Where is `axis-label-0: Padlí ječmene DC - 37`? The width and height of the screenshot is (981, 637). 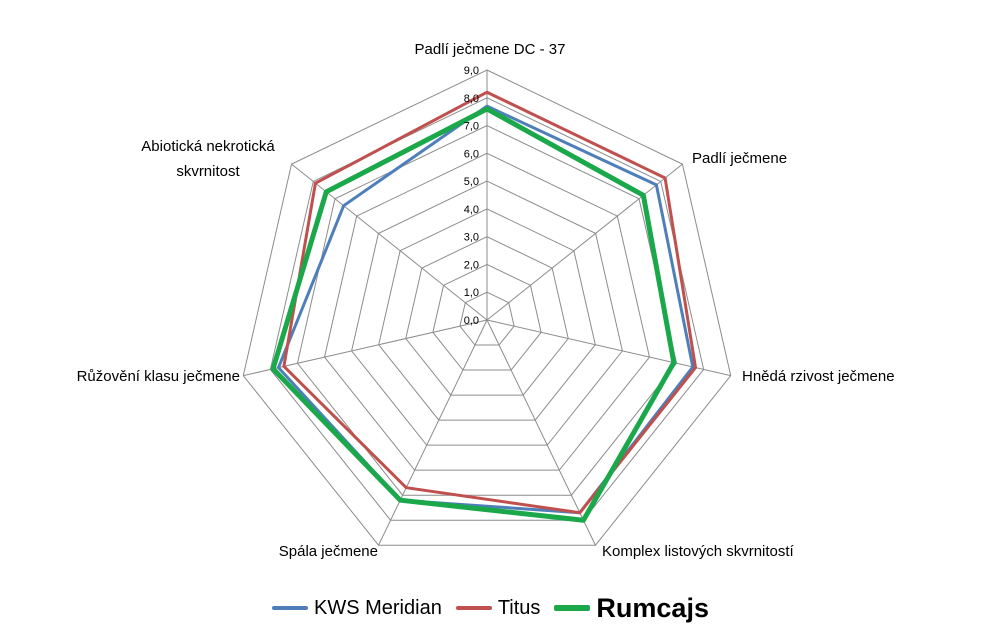
axis-label-0: Padlí ječmene DC - 37 is located at coordinates (490, 49).